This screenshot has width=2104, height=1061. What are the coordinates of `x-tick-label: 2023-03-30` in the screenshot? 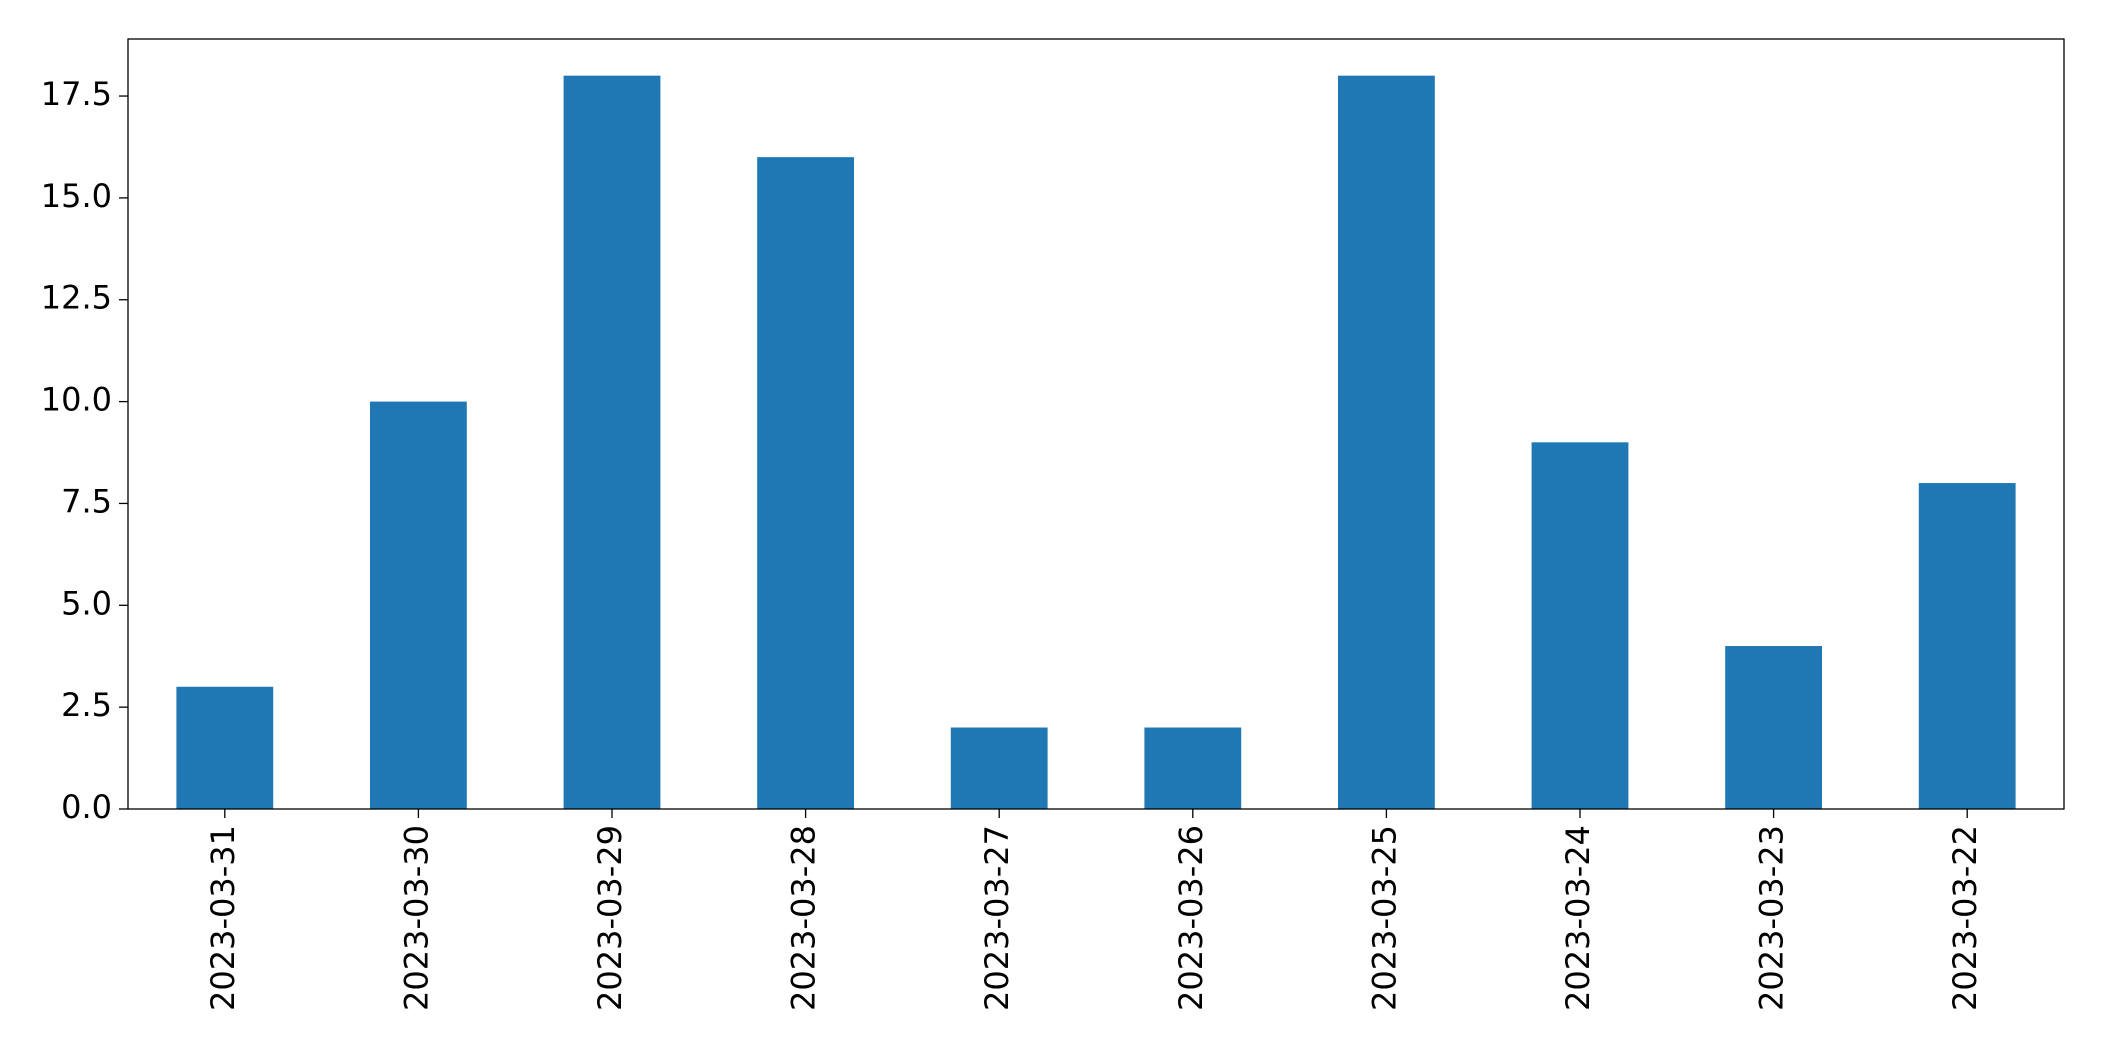 It's located at (416, 918).